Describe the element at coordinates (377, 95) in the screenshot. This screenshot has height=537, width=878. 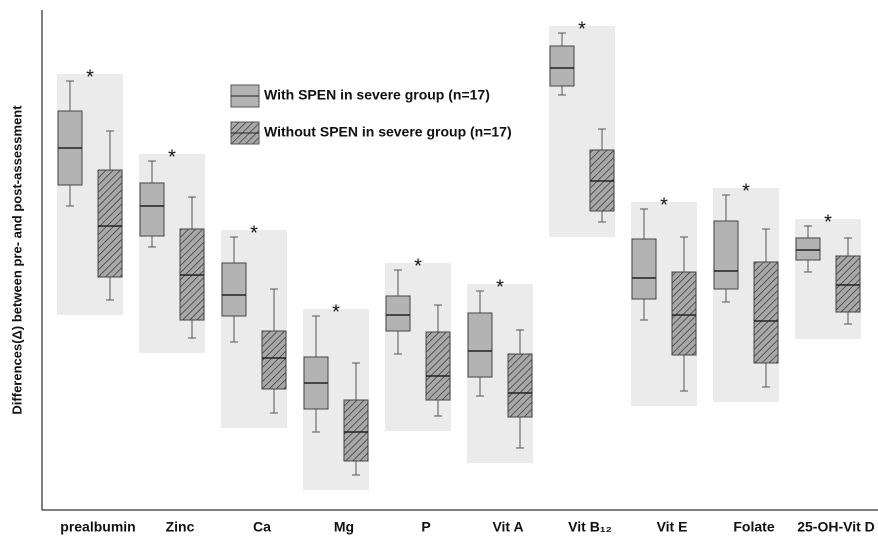
I see `legend-label: With SPEN in severe group (n=17)` at that location.